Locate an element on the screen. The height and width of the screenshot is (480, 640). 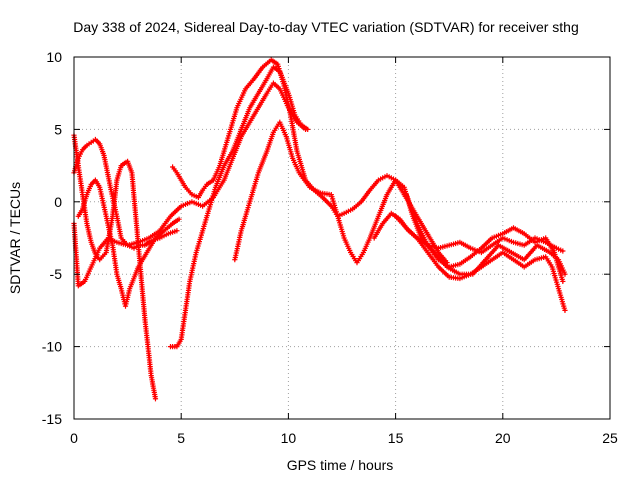
series-track-j is located at coordinates (484, 238).